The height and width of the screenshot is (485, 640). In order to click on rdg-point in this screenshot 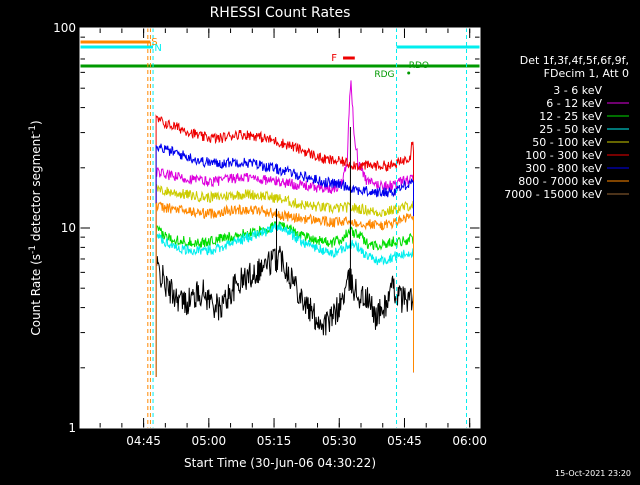, I will do `click(409, 73)`.